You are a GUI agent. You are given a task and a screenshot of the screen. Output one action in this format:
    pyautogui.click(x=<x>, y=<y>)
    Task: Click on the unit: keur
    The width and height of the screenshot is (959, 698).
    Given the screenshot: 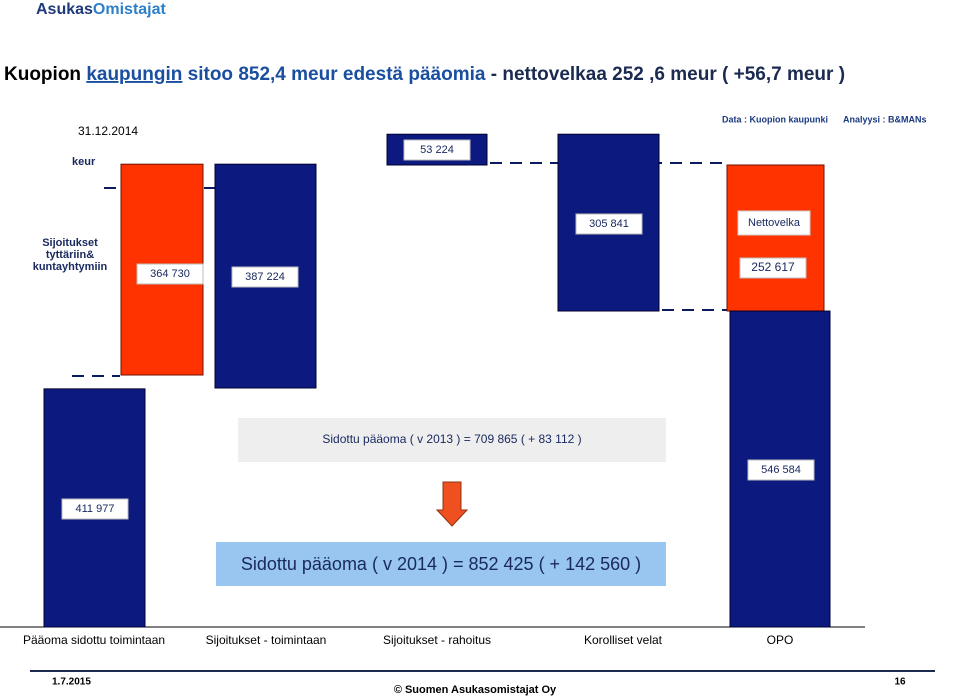 What is the action you would take?
    pyautogui.click(x=84, y=162)
    